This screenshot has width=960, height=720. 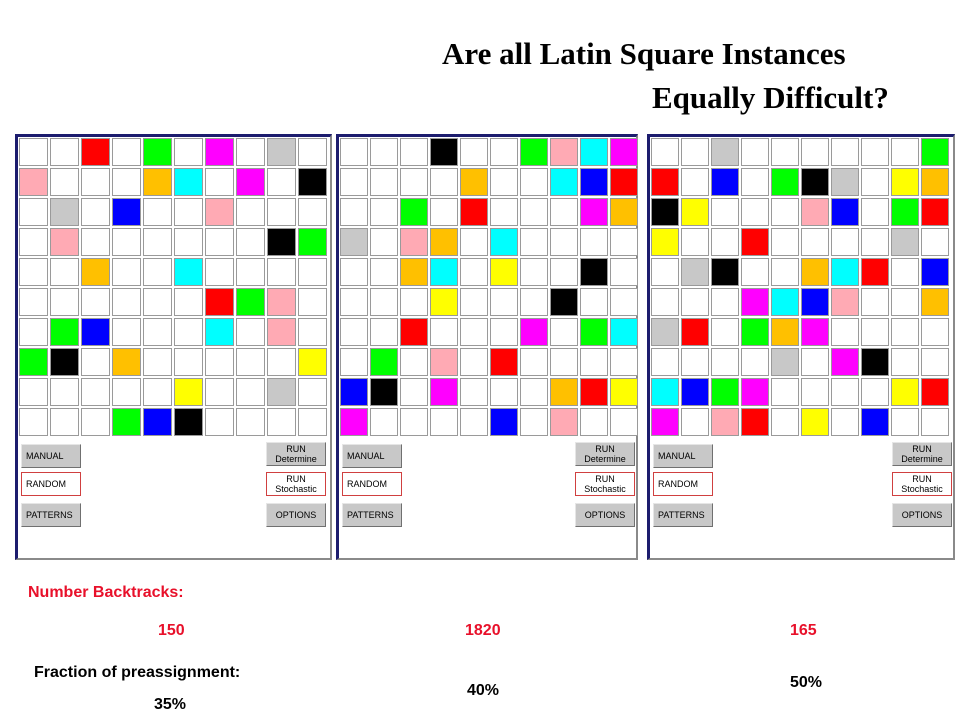 What do you see at coordinates (922, 484) in the screenshot?
I see `run-stochastic-button: RUN Stochastic` at bounding box center [922, 484].